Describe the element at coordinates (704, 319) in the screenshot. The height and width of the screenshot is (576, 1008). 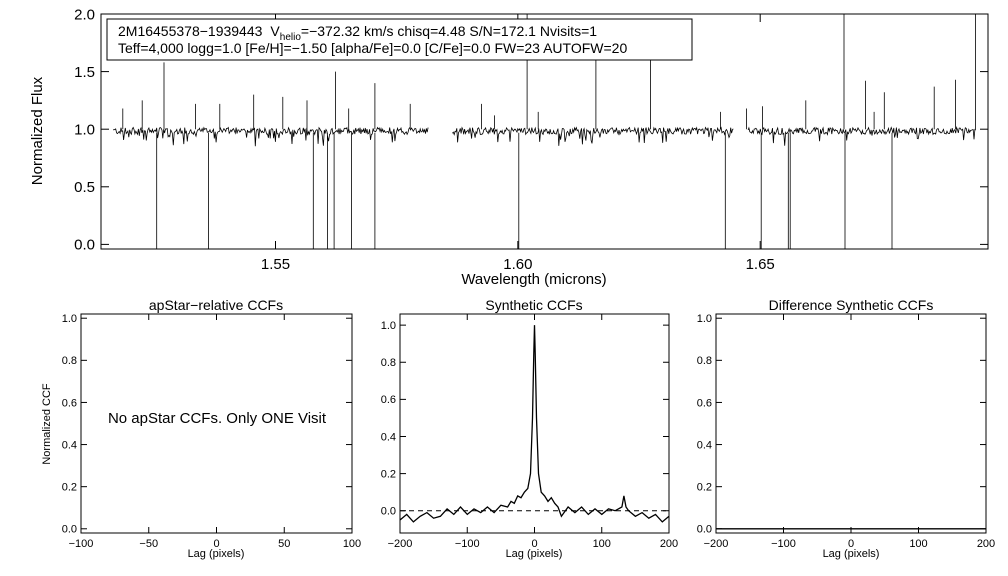
I see `difference-ccf-y-tick-label: 1.0` at that location.